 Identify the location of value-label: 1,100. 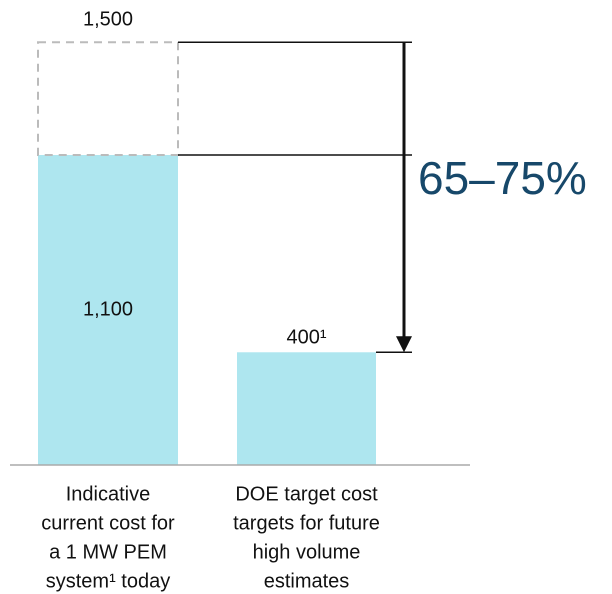
(108, 309).